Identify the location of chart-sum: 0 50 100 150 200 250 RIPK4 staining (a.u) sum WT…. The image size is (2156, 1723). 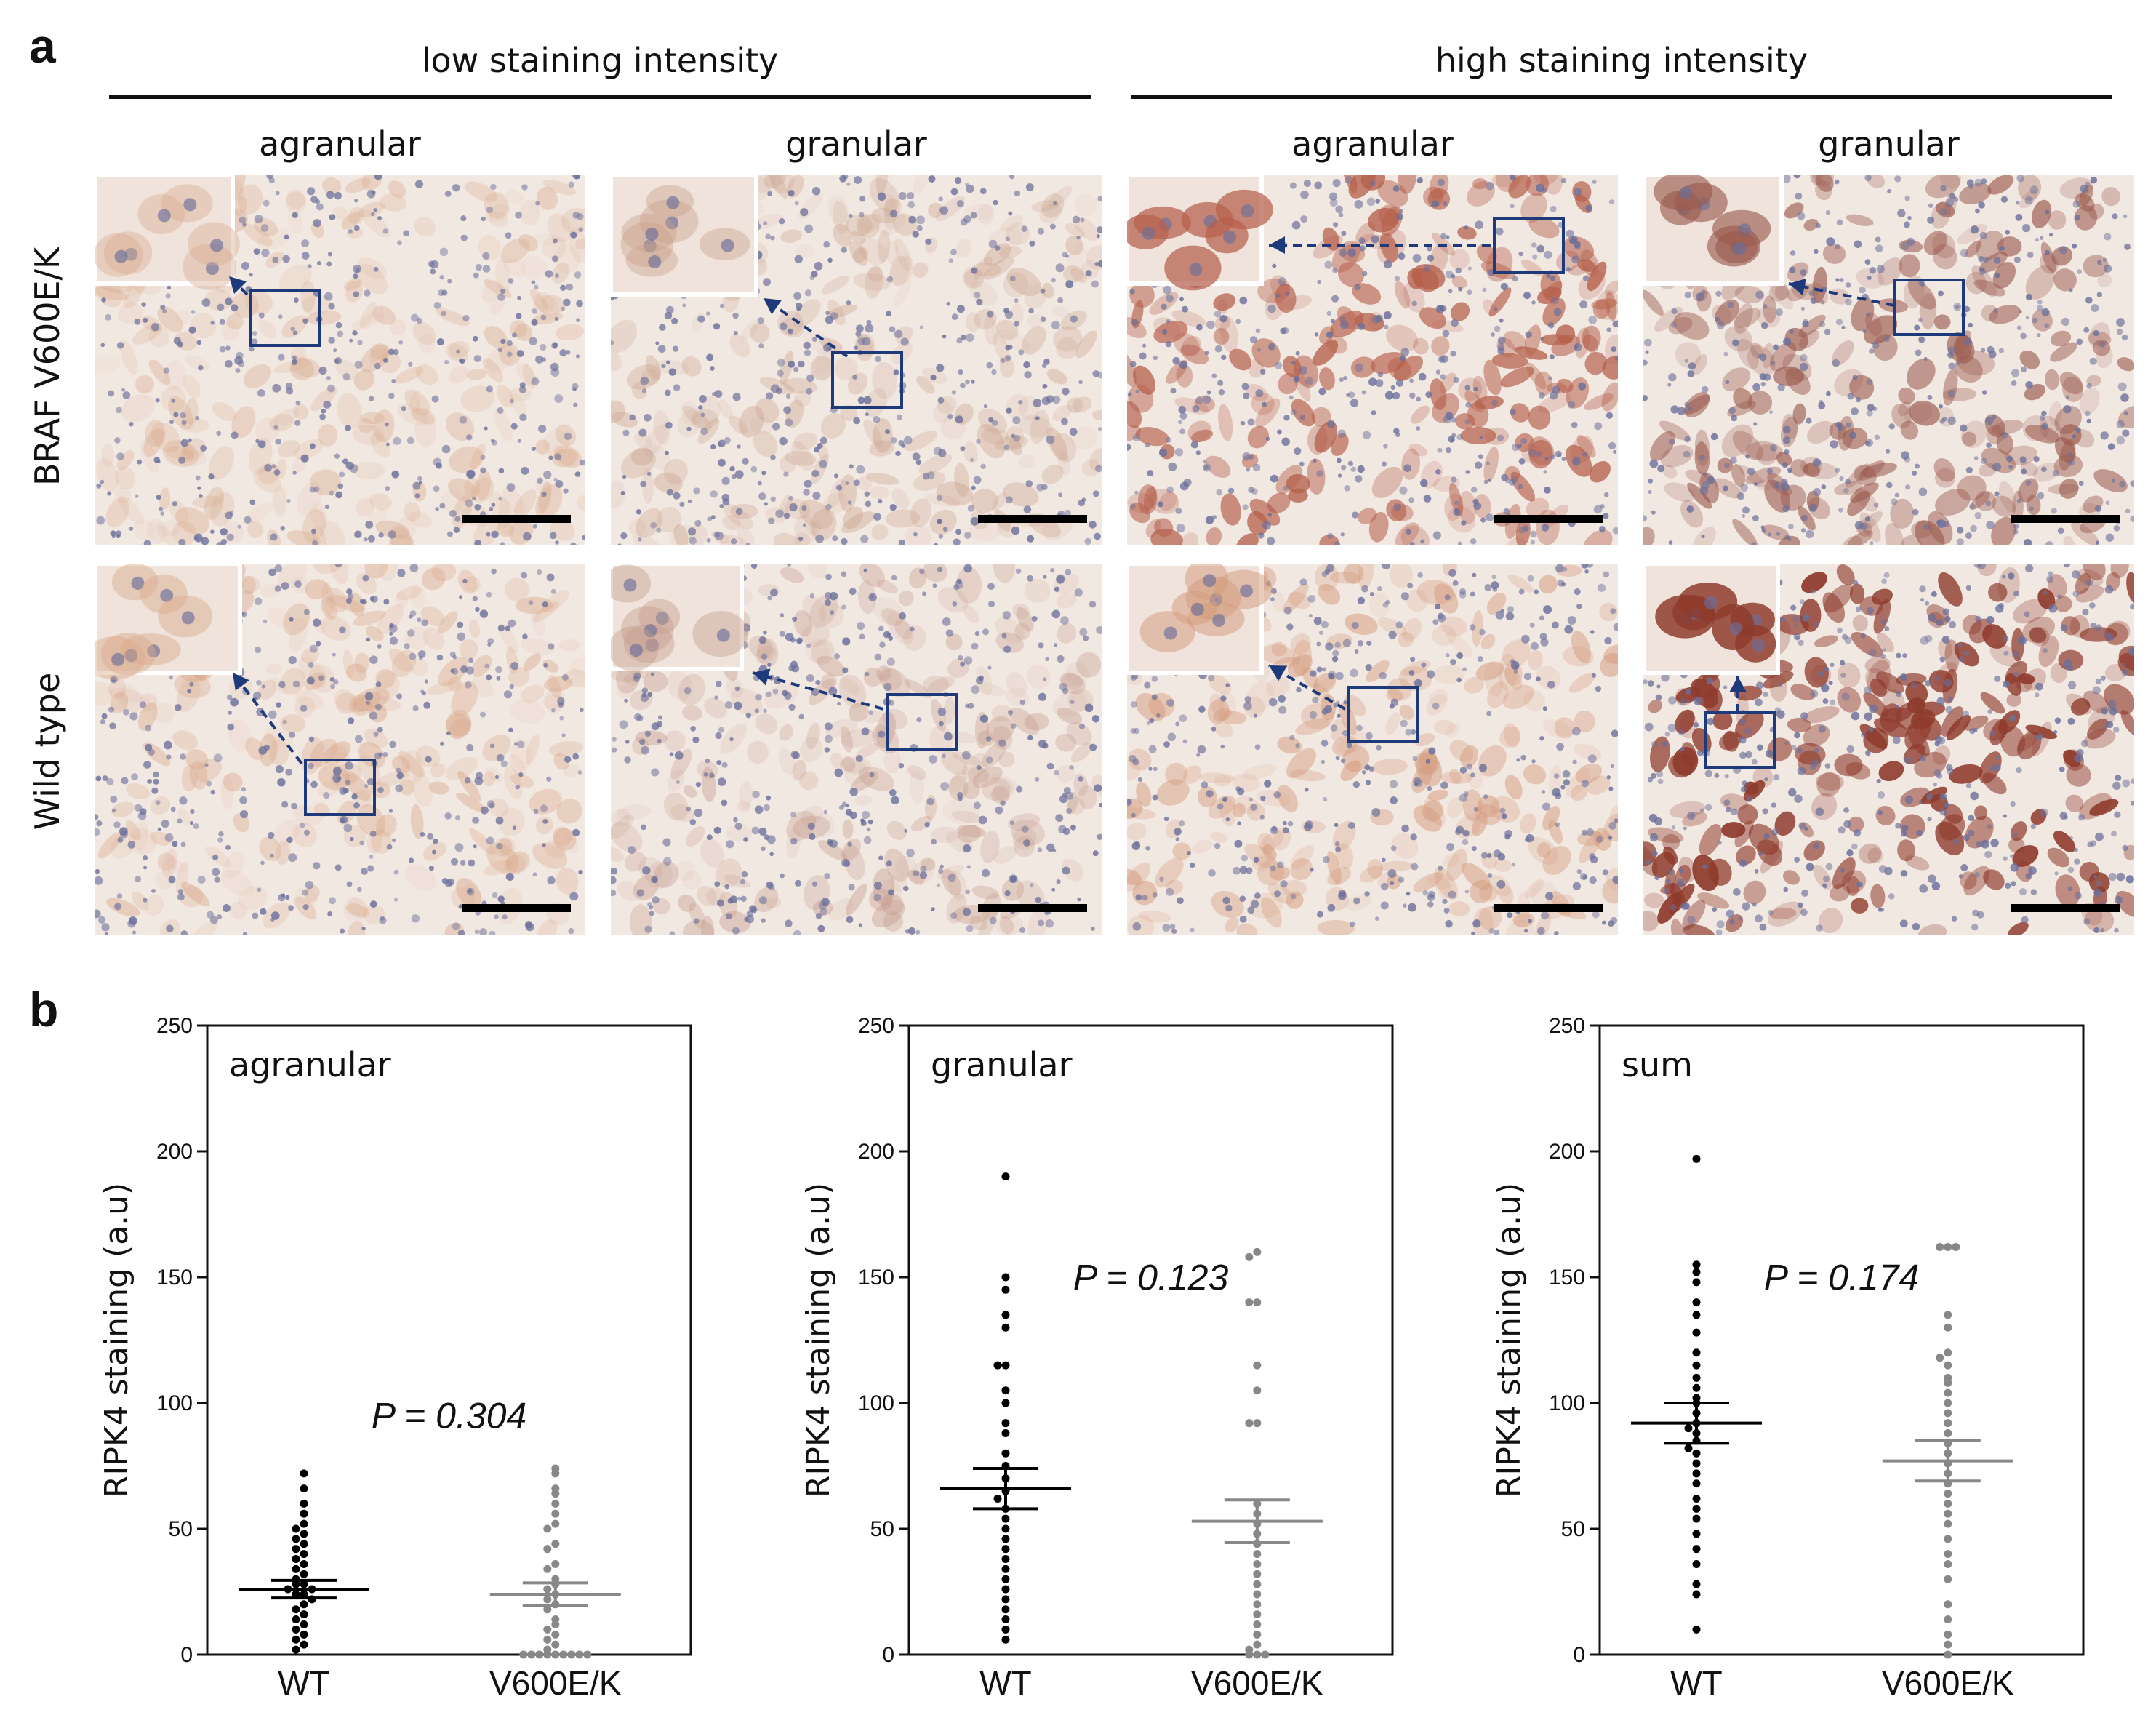
(1785, 1363).